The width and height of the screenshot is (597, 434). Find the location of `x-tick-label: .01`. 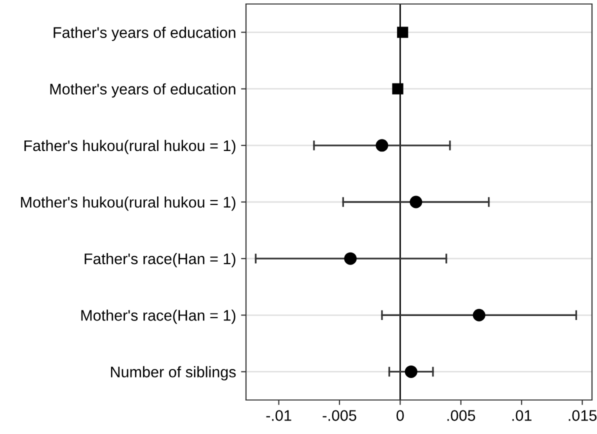

x-tick-label: .01 is located at coordinates (522, 415).